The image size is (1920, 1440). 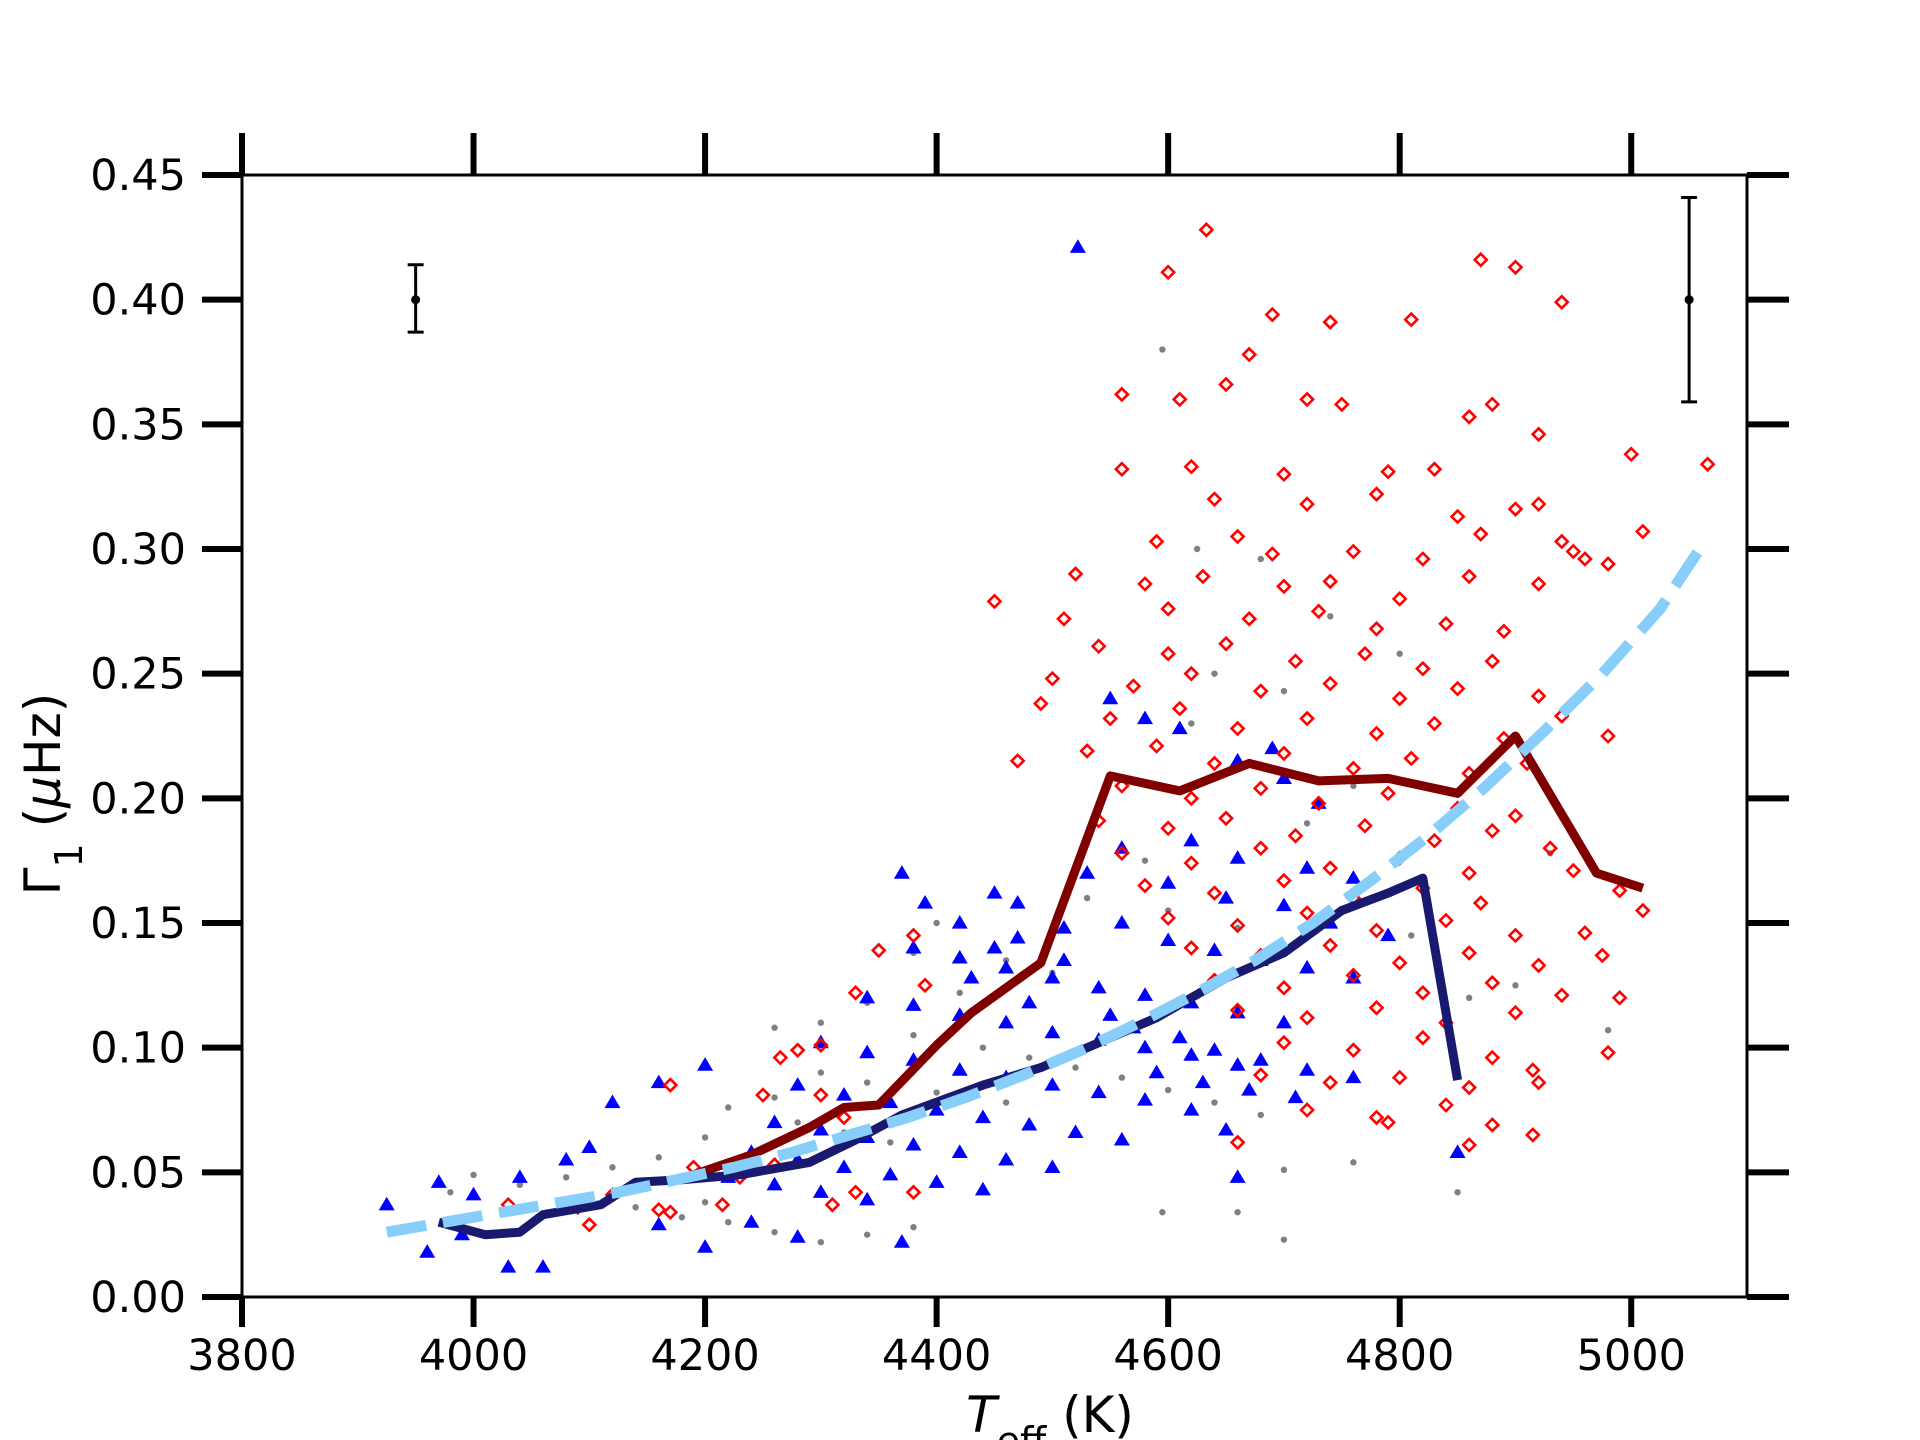 What do you see at coordinates (138, 924) in the screenshot?
I see `y-tick-label: 0.15` at bounding box center [138, 924].